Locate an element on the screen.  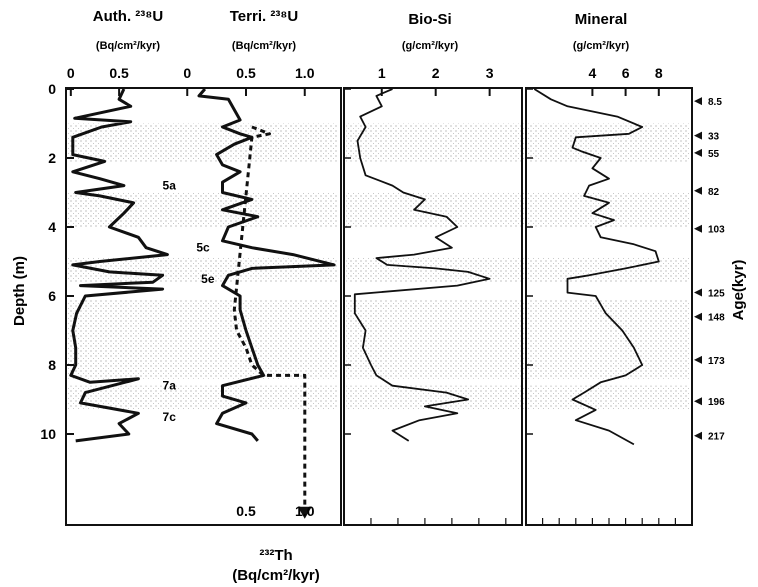
title-terri-u238: Terri. ²³⁸U is located at coordinates (264, 16).